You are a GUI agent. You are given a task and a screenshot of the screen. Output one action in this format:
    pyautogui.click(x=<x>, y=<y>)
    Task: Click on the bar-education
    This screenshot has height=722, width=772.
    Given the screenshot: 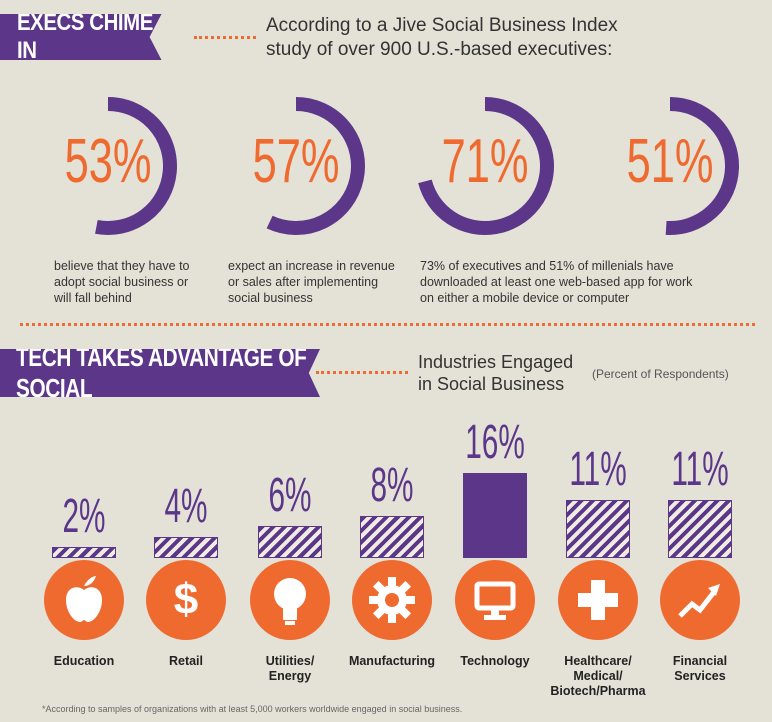 What is the action you would take?
    pyautogui.click(x=84, y=552)
    